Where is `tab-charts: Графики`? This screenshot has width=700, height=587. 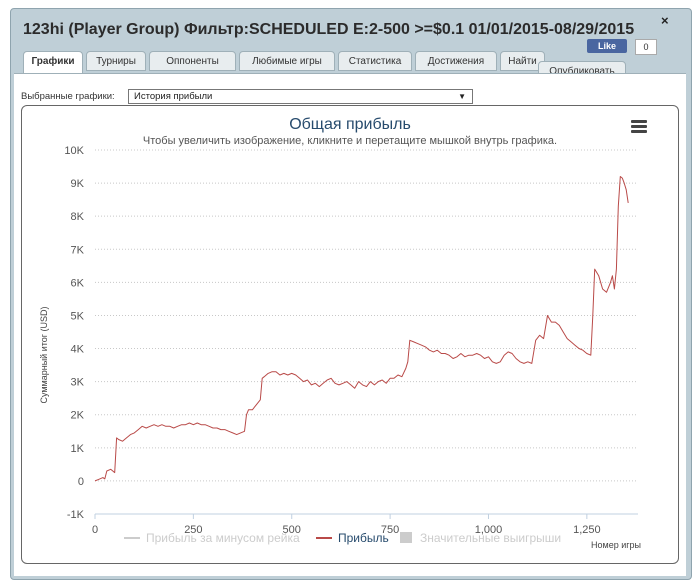
tab-charts: Графики is located at coordinates (53, 62).